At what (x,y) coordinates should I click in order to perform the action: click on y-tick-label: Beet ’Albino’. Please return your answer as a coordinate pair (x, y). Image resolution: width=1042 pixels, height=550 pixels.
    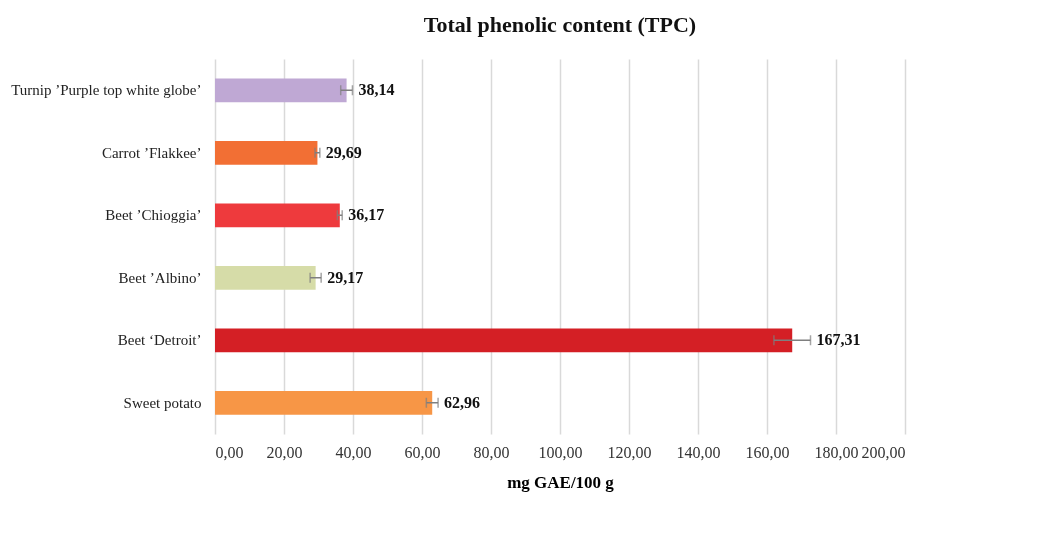
    Looking at the image, I should click on (160, 277).